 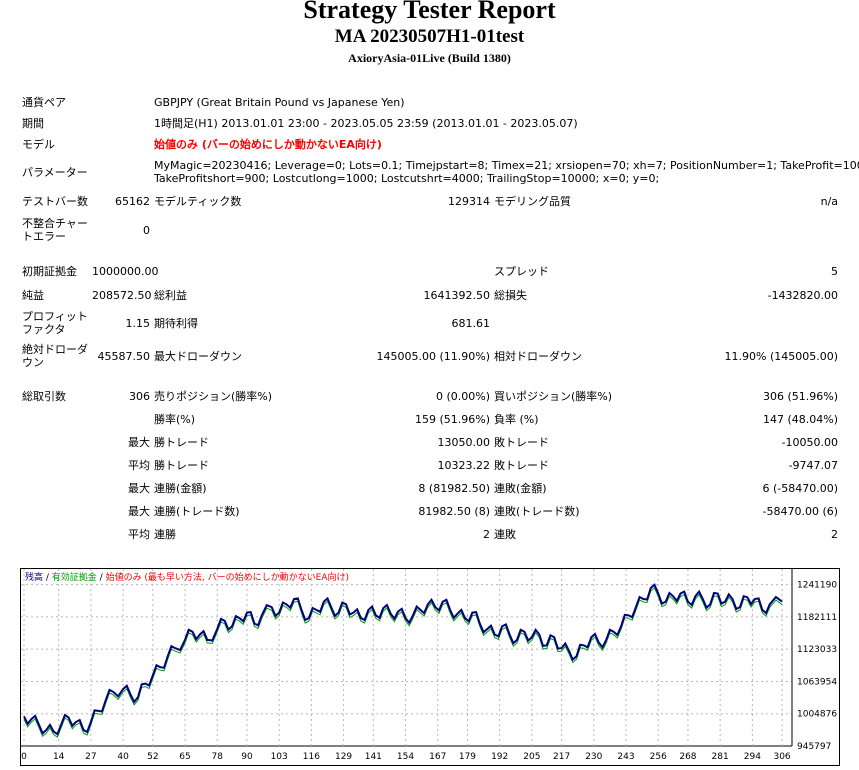 I want to click on trades-label: 総取引数, so click(x=44, y=396).